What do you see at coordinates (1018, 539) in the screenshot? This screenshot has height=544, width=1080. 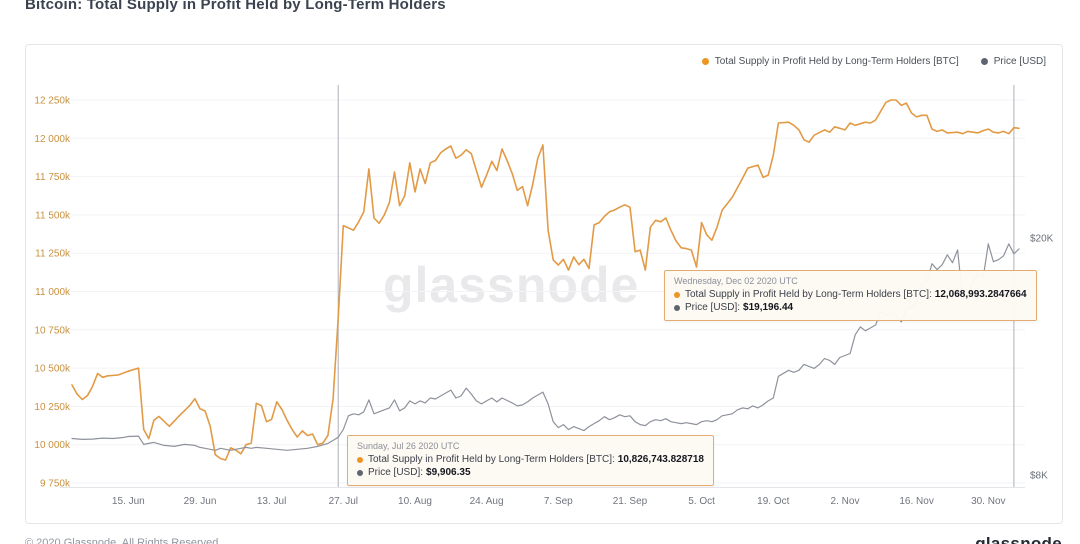 I see `glassnode-logo: glassnode` at bounding box center [1018, 539].